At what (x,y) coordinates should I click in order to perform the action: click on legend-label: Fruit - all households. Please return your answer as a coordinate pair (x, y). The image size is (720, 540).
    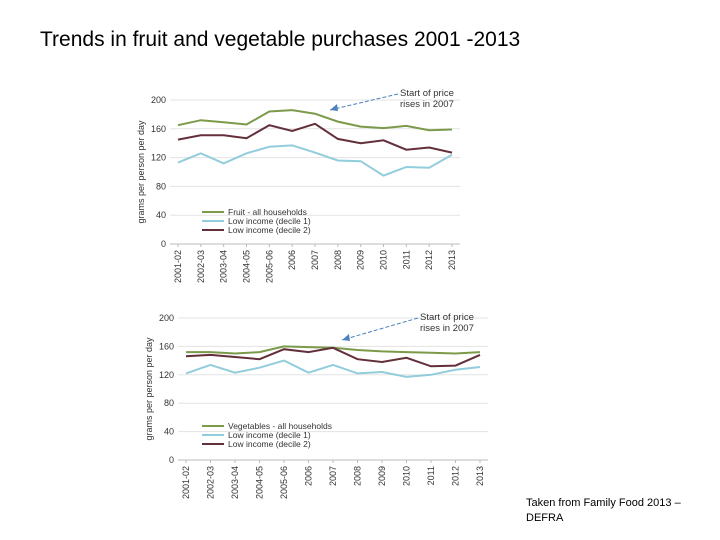
    Looking at the image, I should click on (267, 212).